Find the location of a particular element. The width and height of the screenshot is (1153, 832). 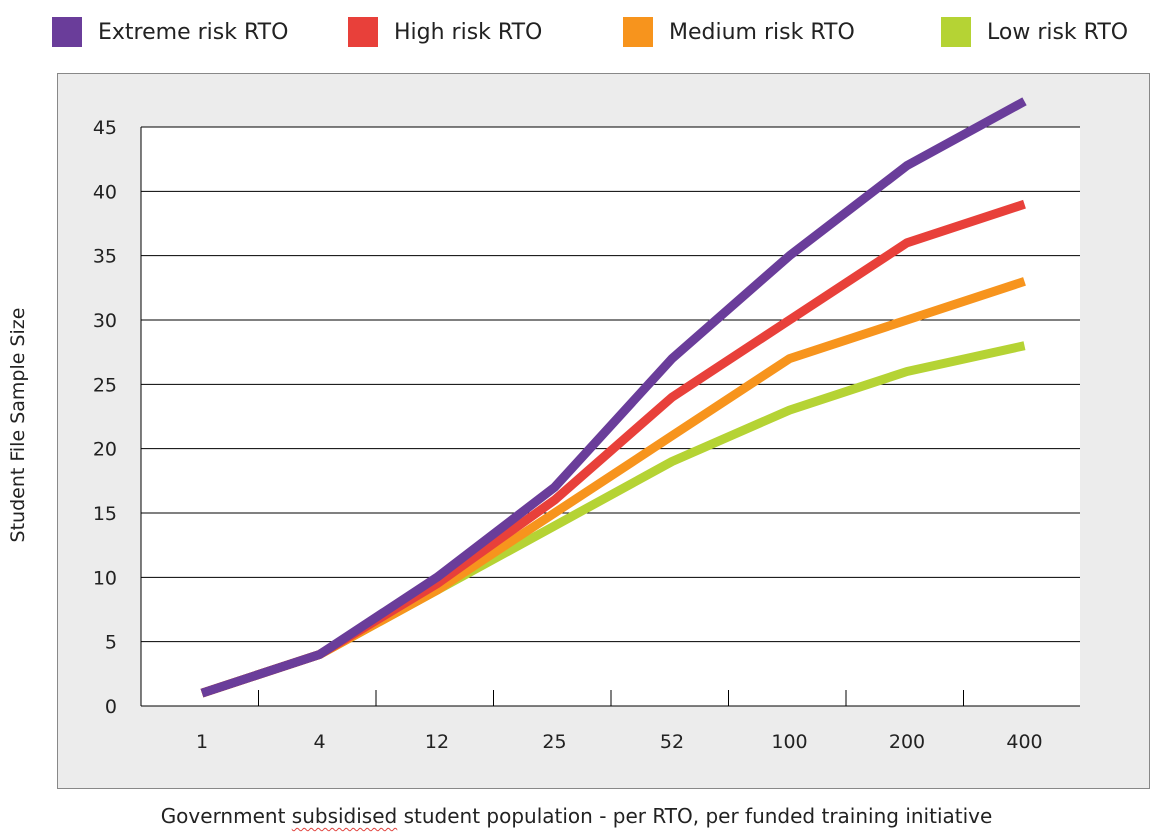

y-tick-label: 0 is located at coordinates (111, 707).